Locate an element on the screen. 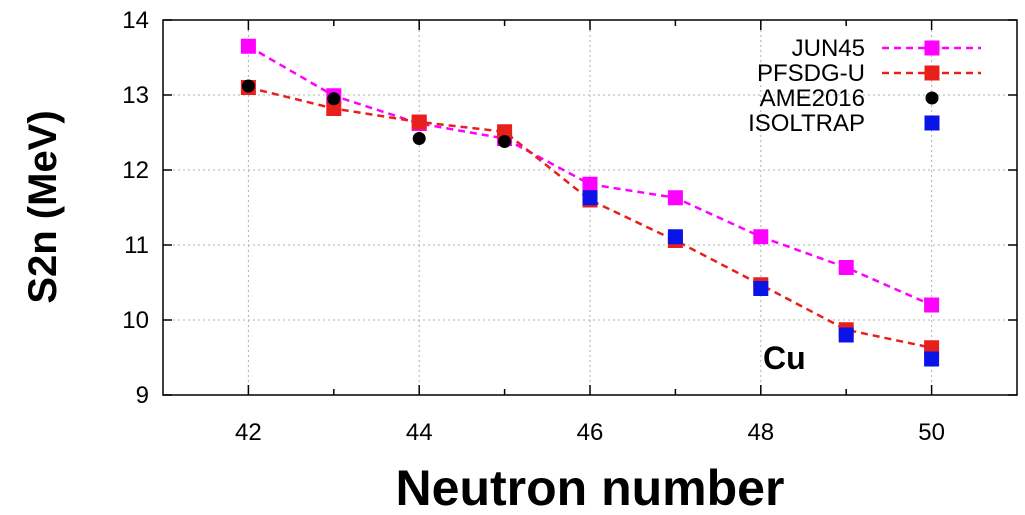 The image size is (1025, 515). annotation-cu: Cu is located at coordinates (784, 358).